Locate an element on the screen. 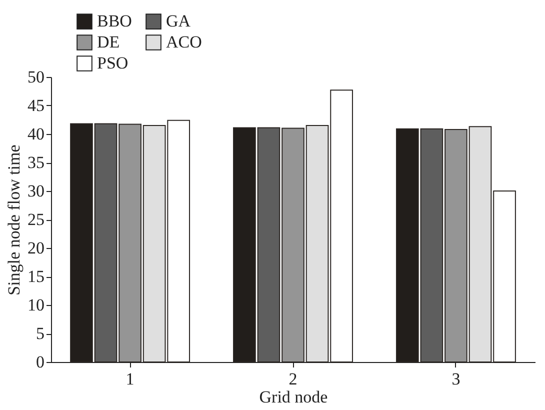 Image resolution: width=545 pixels, height=410 pixels. y-tick-label: 10 is located at coordinates (36, 305).